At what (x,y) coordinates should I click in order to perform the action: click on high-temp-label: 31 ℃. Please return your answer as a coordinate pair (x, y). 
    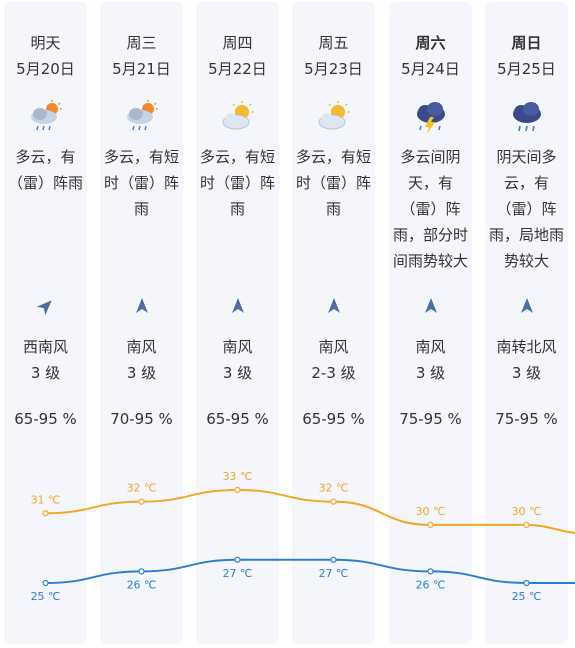
    Looking at the image, I should click on (46, 499).